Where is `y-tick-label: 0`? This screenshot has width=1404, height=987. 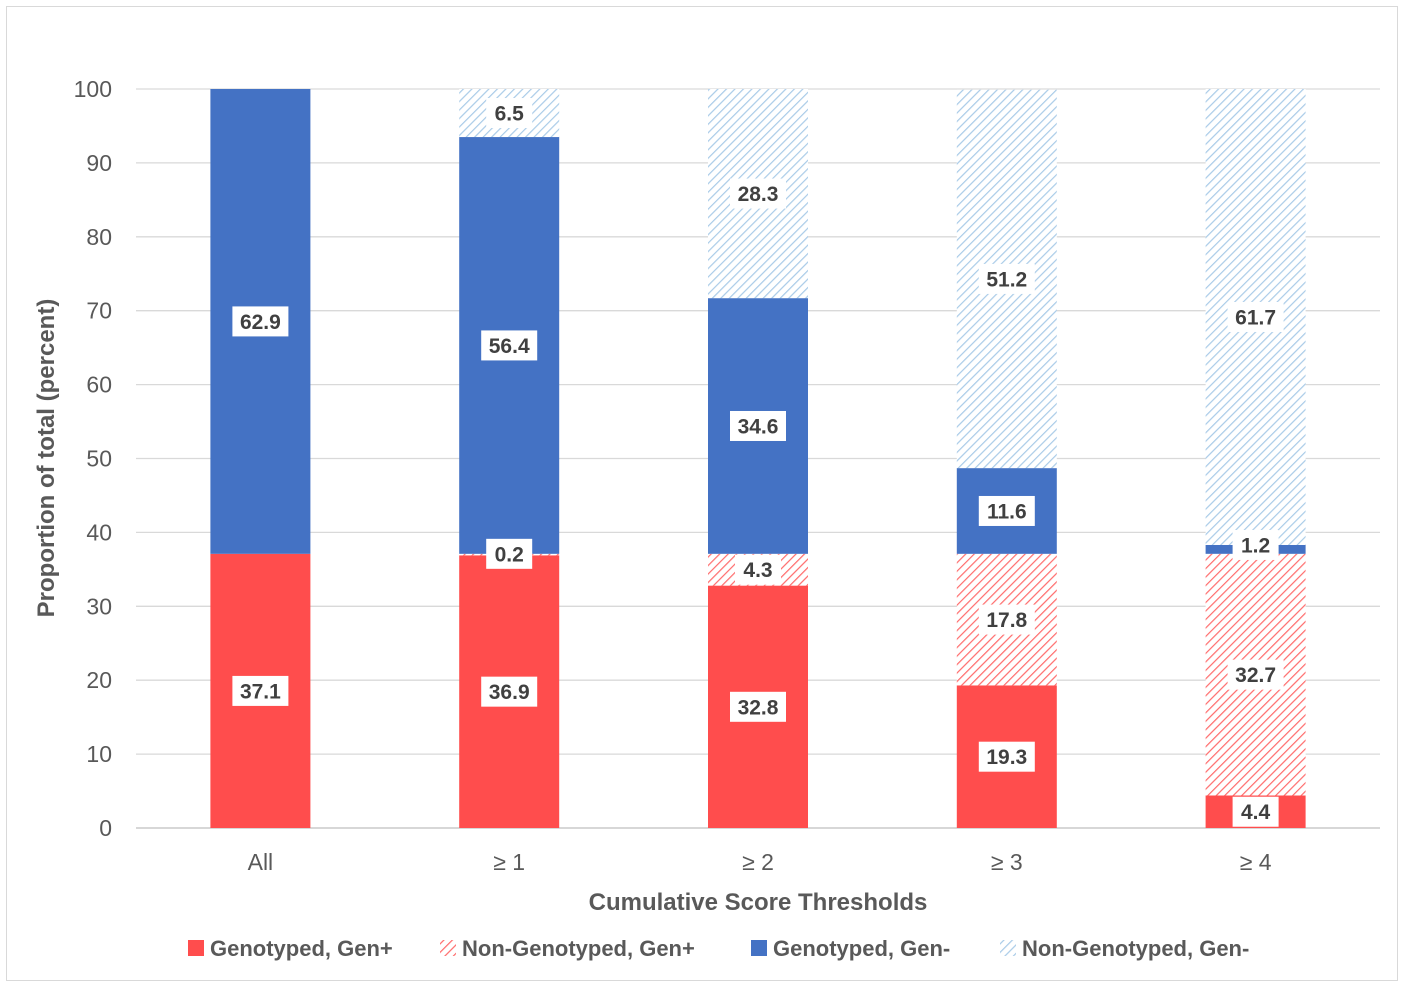
y-tick-label: 0 is located at coordinates (105, 828).